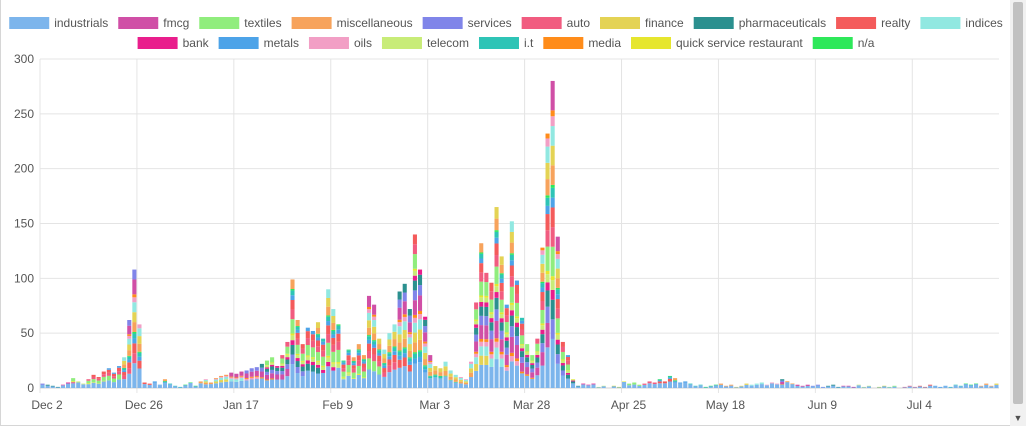  I want to click on x-tick-label: Feb 9, so click(337, 405).